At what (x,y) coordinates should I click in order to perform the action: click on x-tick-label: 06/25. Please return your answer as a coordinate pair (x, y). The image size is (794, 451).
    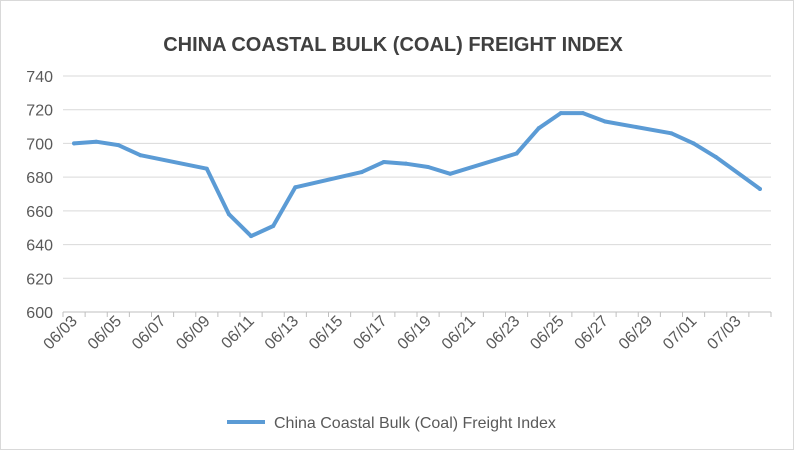
    Looking at the image, I should click on (547, 333).